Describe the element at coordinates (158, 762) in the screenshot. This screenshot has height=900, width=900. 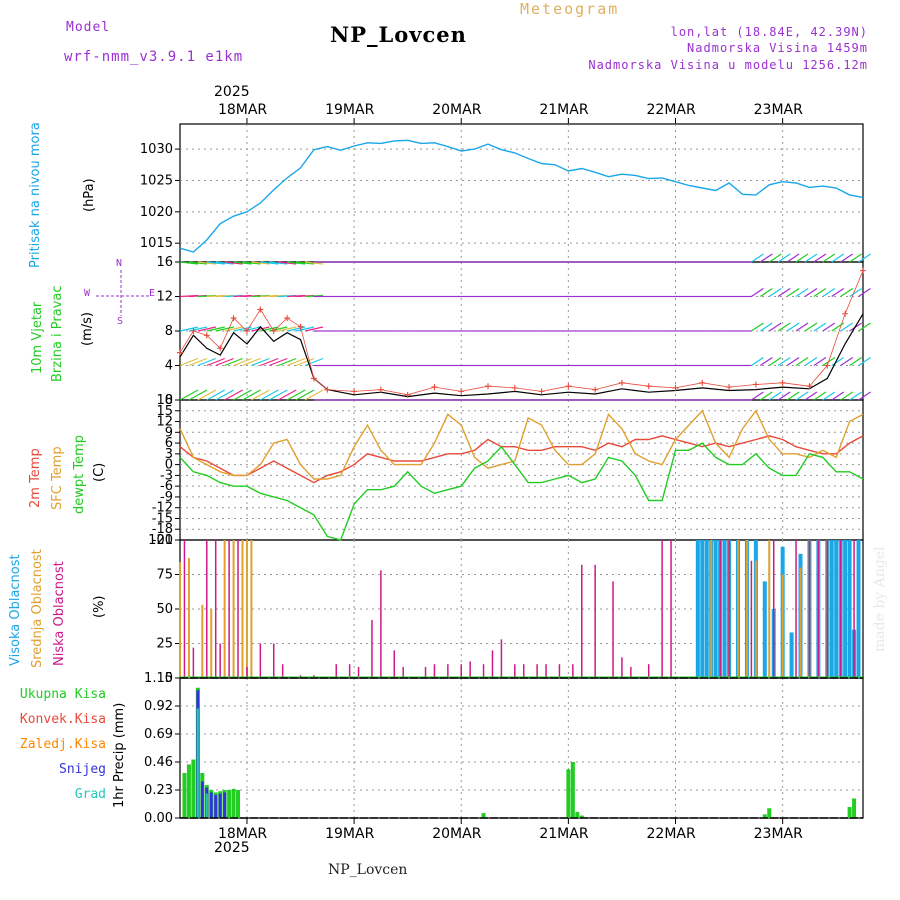
I see `precip-ytick-label: 0.46` at that location.